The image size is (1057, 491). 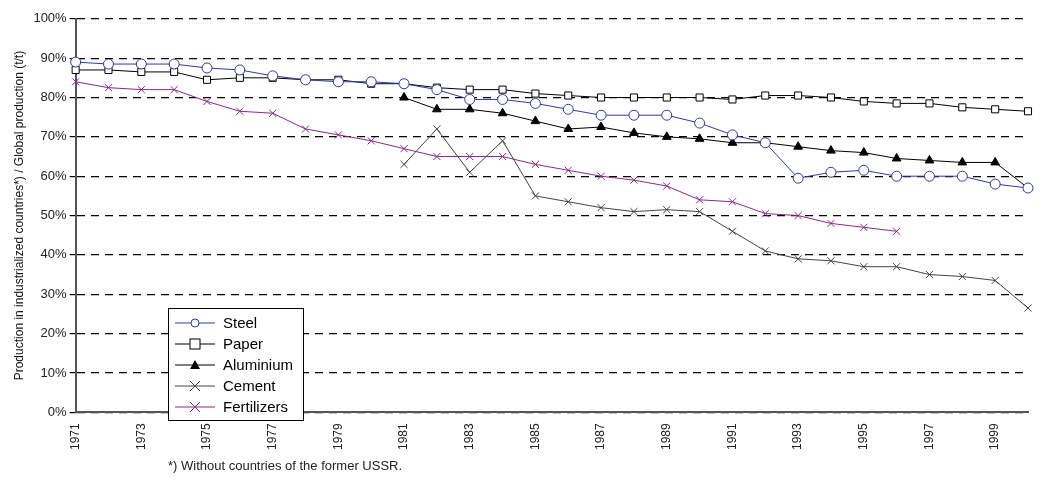 I want to click on legend-label: Aluminium, so click(x=258, y=364).